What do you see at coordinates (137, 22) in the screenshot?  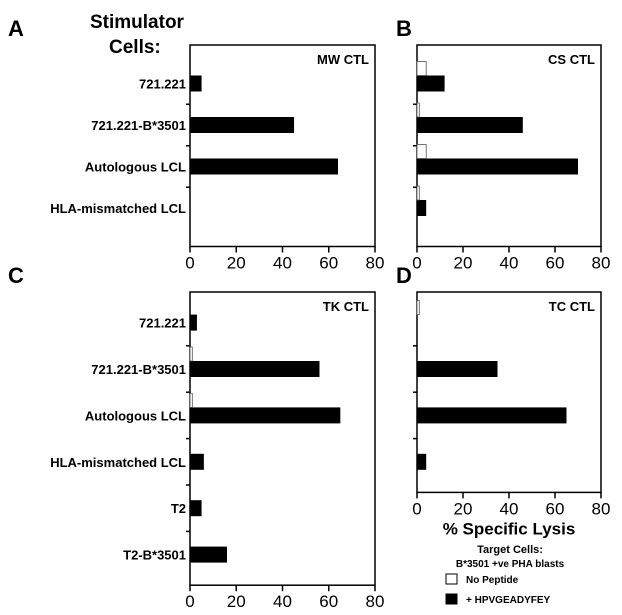 I see `stimulator-heading-line1: Stimulator` at bounding box center [137, 22].